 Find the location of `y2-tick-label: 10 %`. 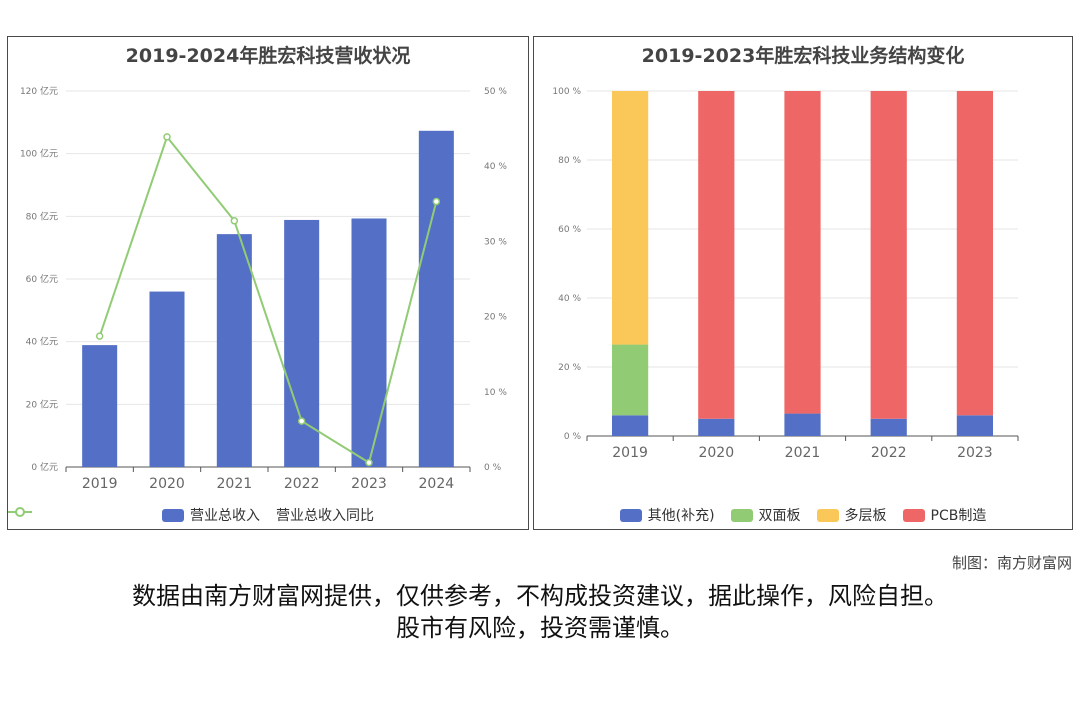

y2-tick-label: 10 % is located at coordinates (495, 393).